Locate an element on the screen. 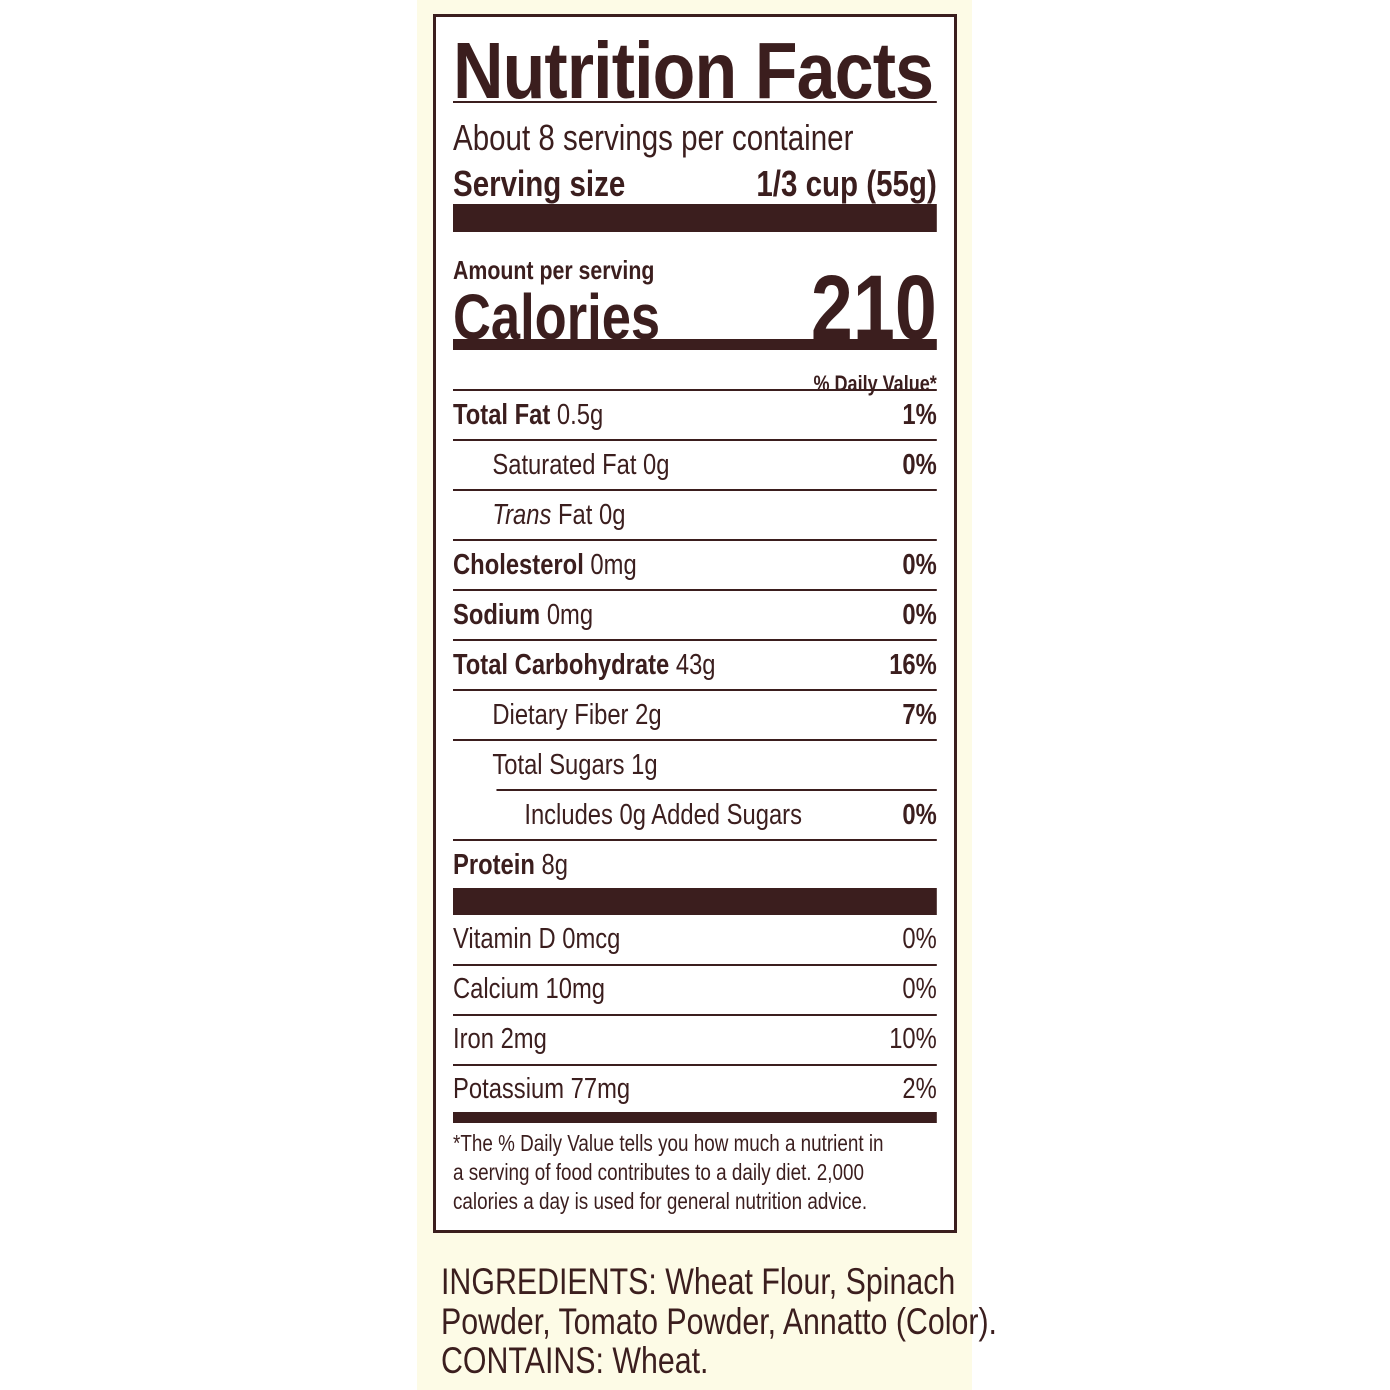 Image resolution: width=1390 pixels, height=1390 pixels. vitamin-text: Iron 2mg is located at coordinates (500, 1038).